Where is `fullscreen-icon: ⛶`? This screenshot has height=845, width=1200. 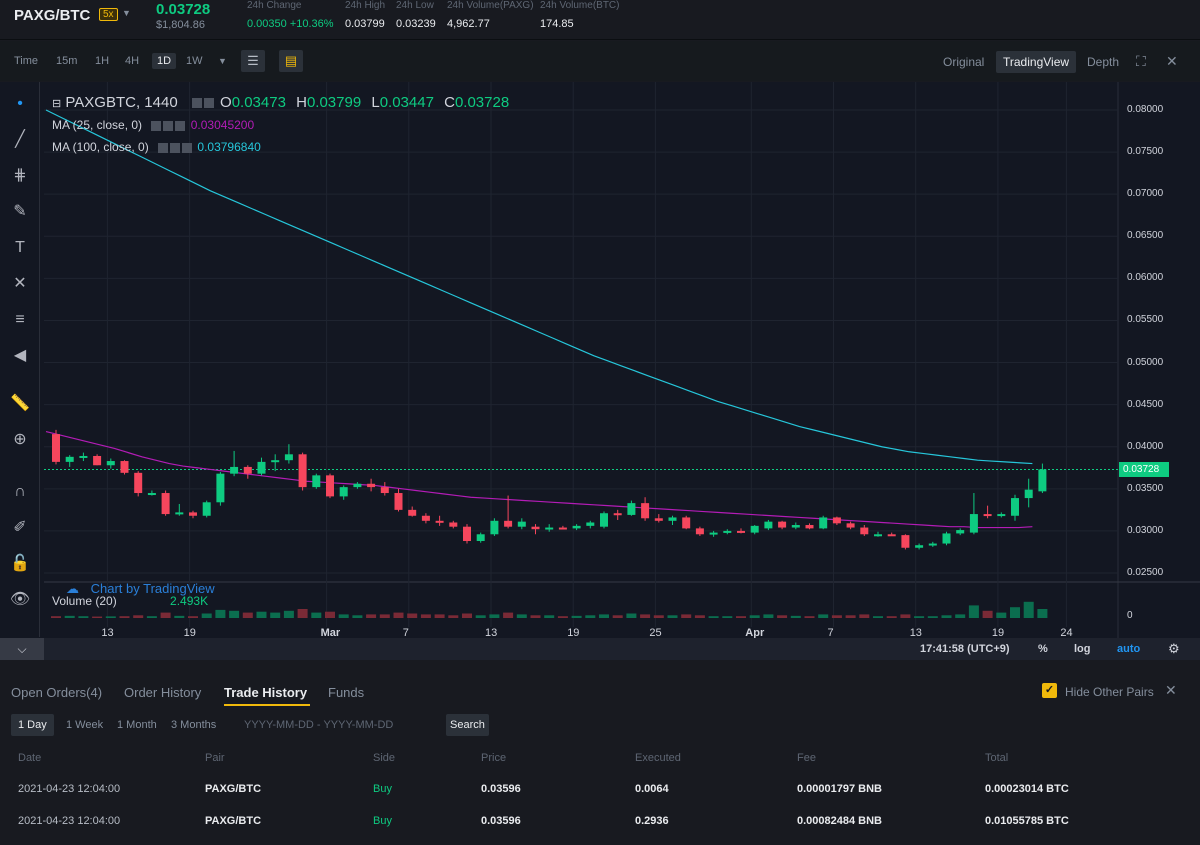
fullscreen-icon: ⛶ is located at coordinates (1141, 61).